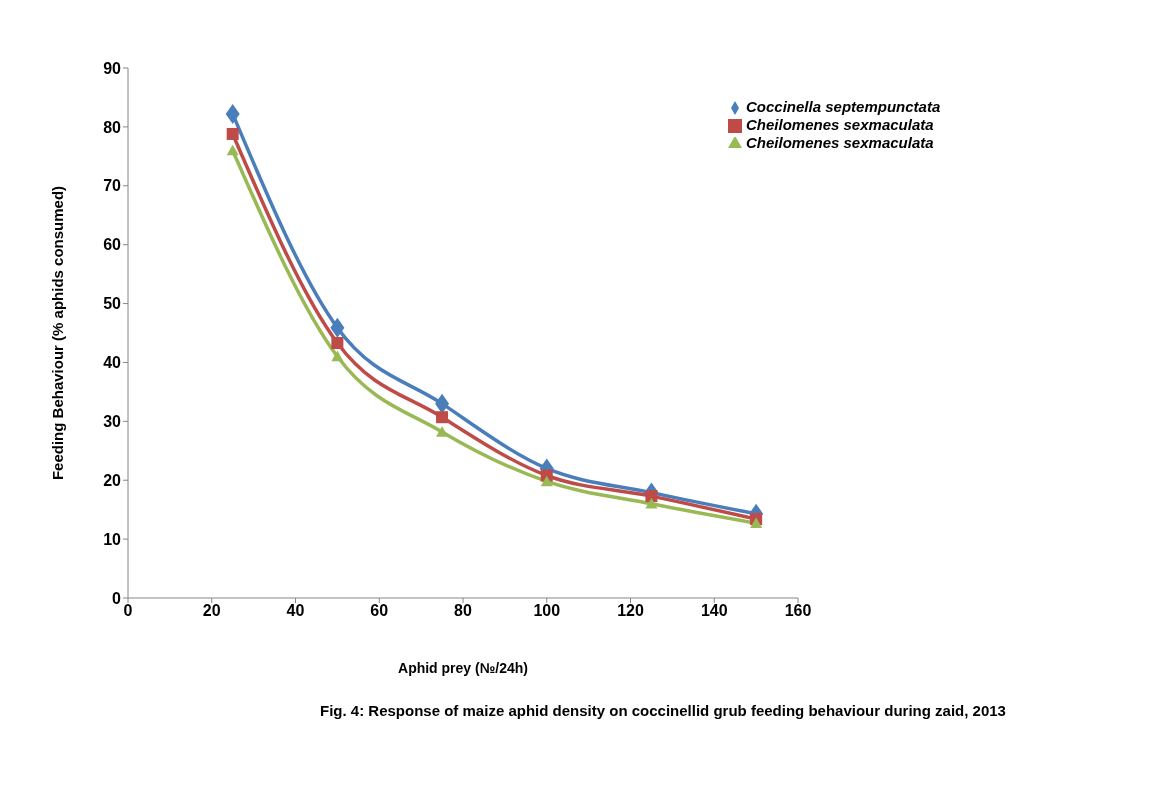 Image resolution: width=1171 pixels, height=791 pixels. What do you see at coordinates (128, 611) in the screenshot?
I see `x-tick-label: 0` at bounding box center [128, 611].